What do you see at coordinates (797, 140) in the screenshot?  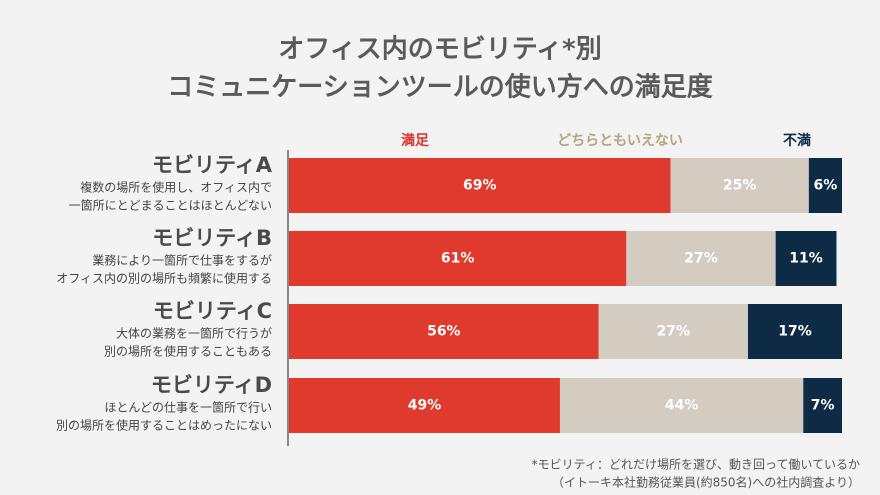 I see `legend-label: 不満` at bounding box center [797, 140].